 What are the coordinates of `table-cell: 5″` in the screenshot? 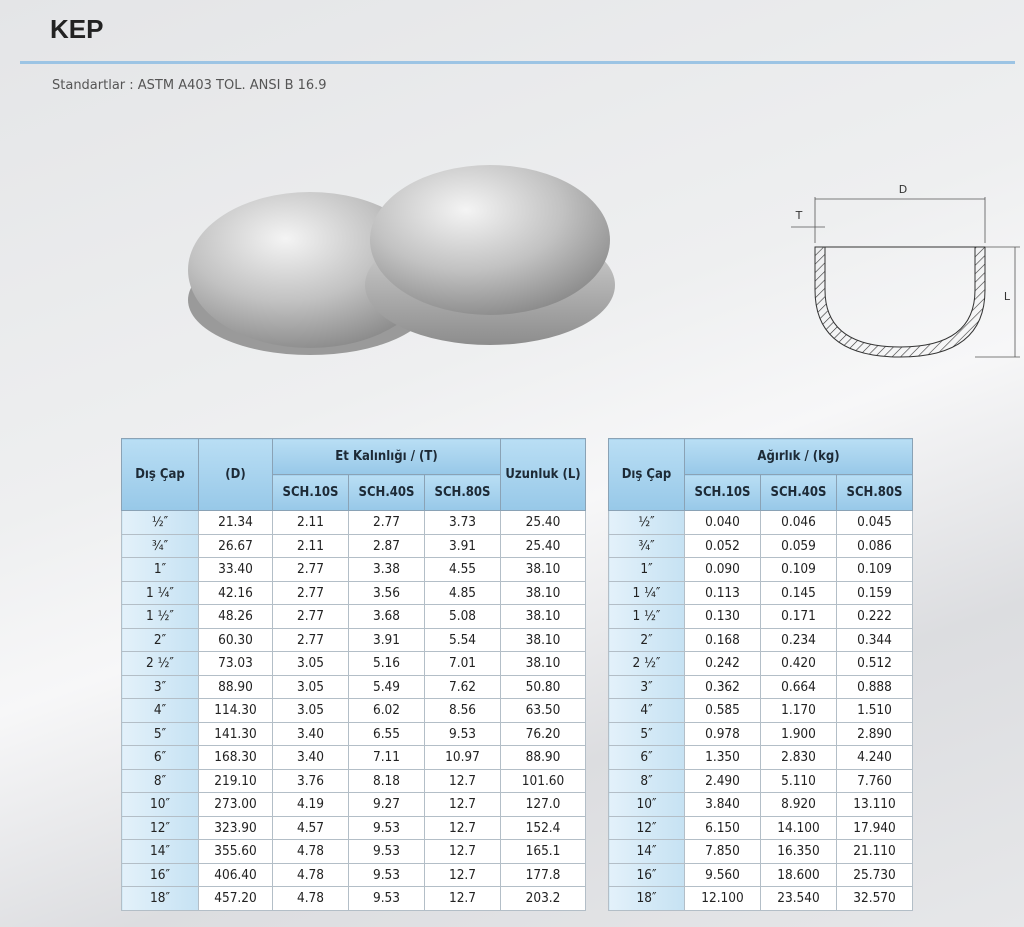 It's located at (160, 733).